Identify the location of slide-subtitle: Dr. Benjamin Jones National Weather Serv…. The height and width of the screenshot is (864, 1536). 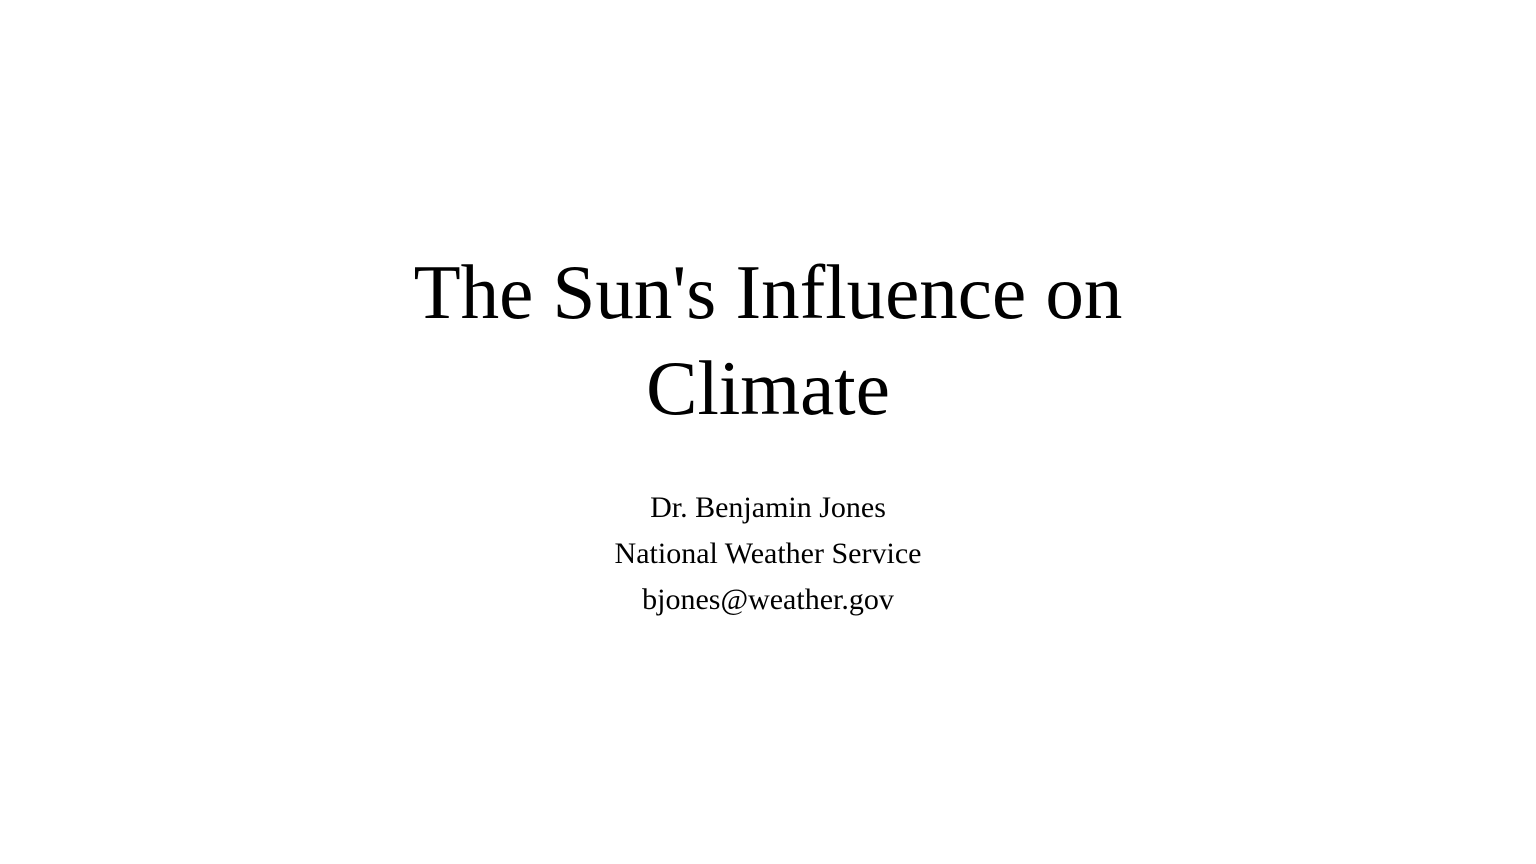
(768, 554).